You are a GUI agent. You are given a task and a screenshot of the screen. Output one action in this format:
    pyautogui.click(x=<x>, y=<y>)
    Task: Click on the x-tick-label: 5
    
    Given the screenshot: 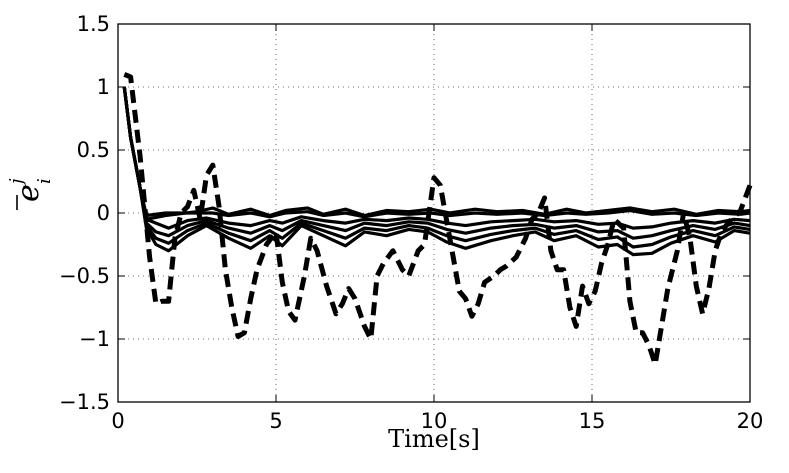 What is the action you would take?
    pyautogui.click(x=275, y=421)
    